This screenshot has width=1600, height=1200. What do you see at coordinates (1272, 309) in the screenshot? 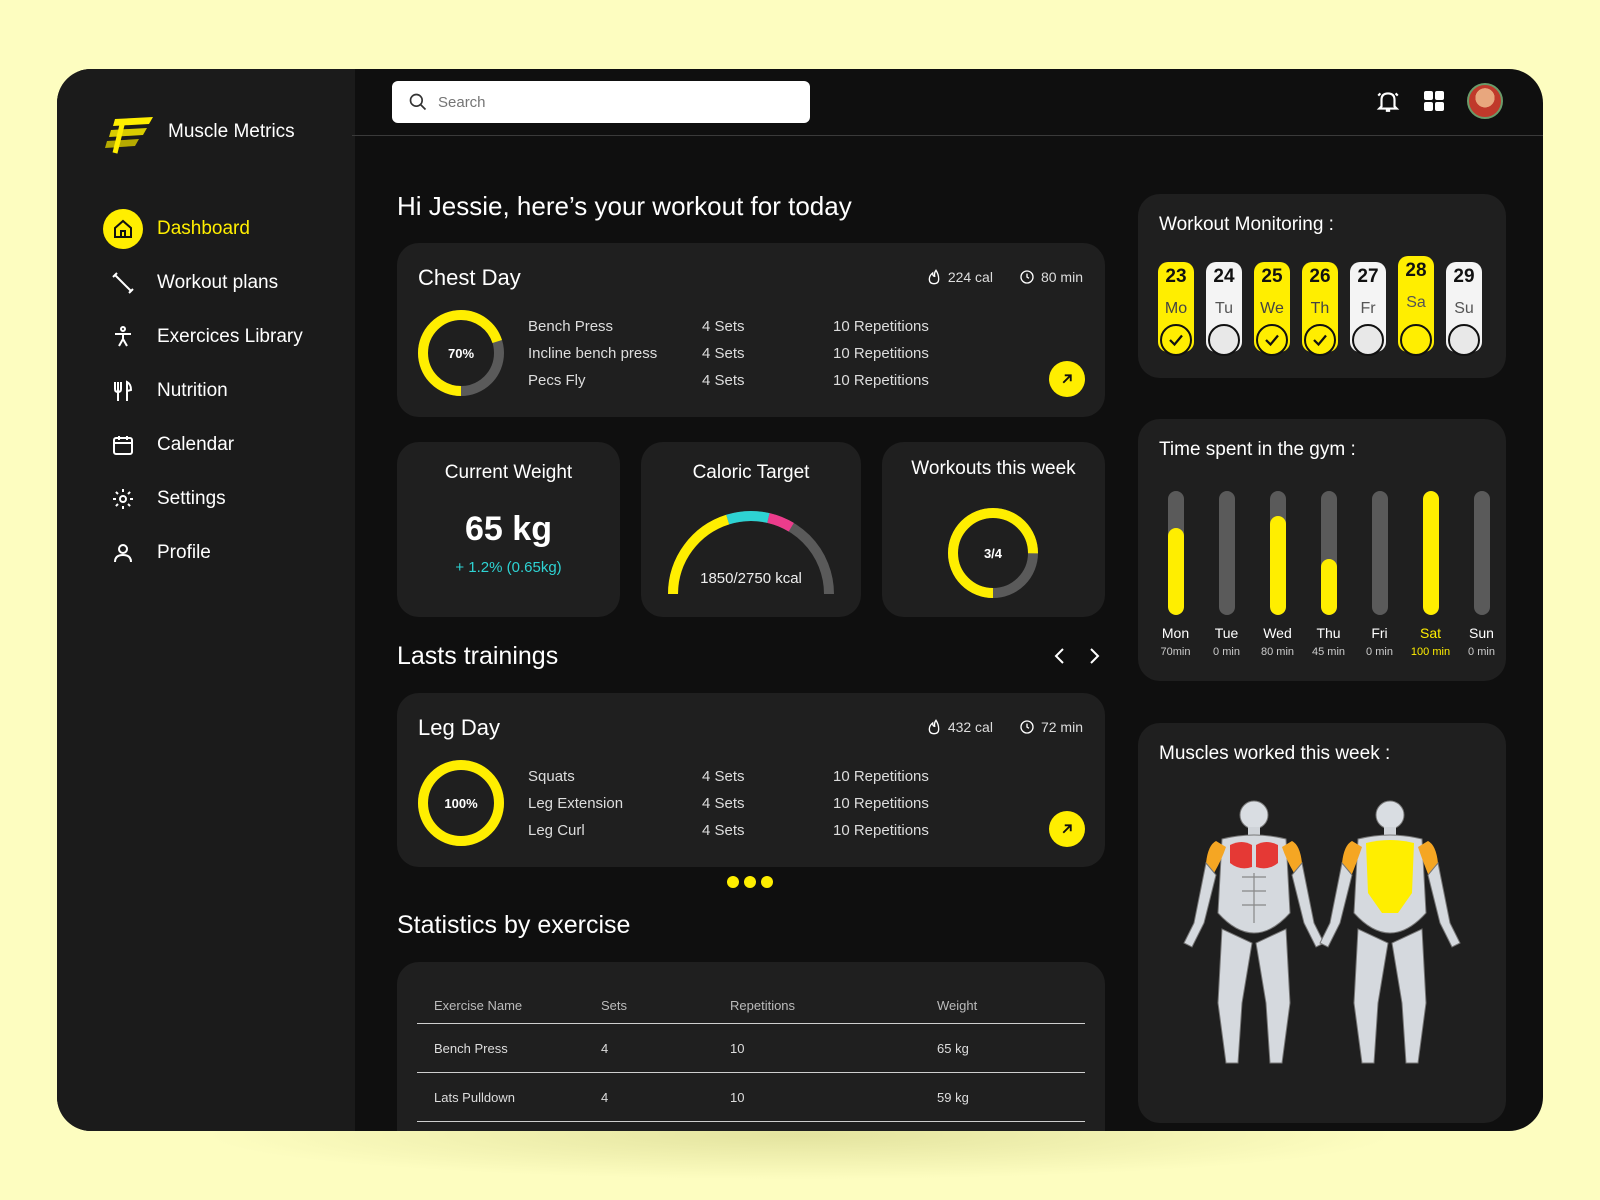
I see `day-tile-we: 25 We` at bounding box center [1272, 309].